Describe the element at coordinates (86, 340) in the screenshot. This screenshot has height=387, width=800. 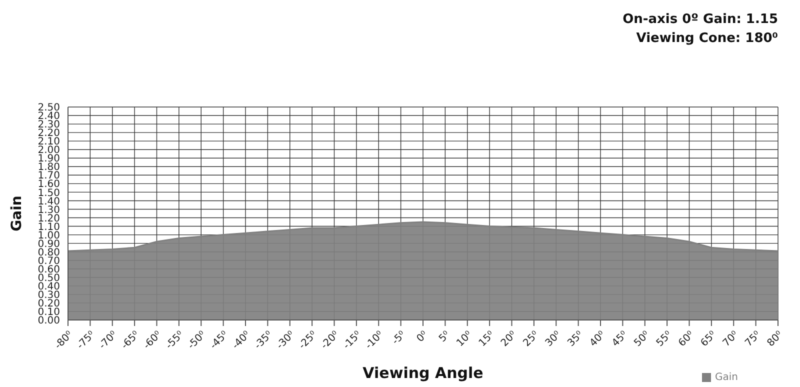
I see `x-tick-label: -75⁰` at that location.